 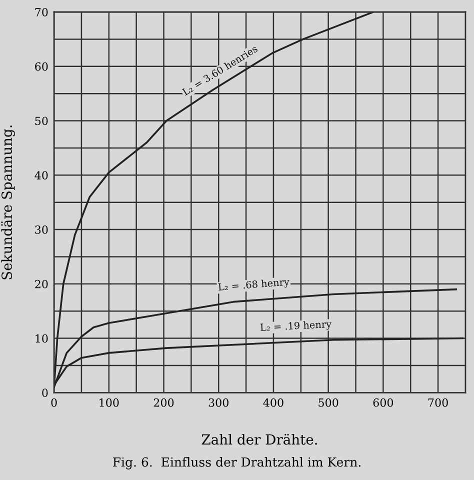 I want to click on x-tick-label: 500, so click(x=328, y=402).